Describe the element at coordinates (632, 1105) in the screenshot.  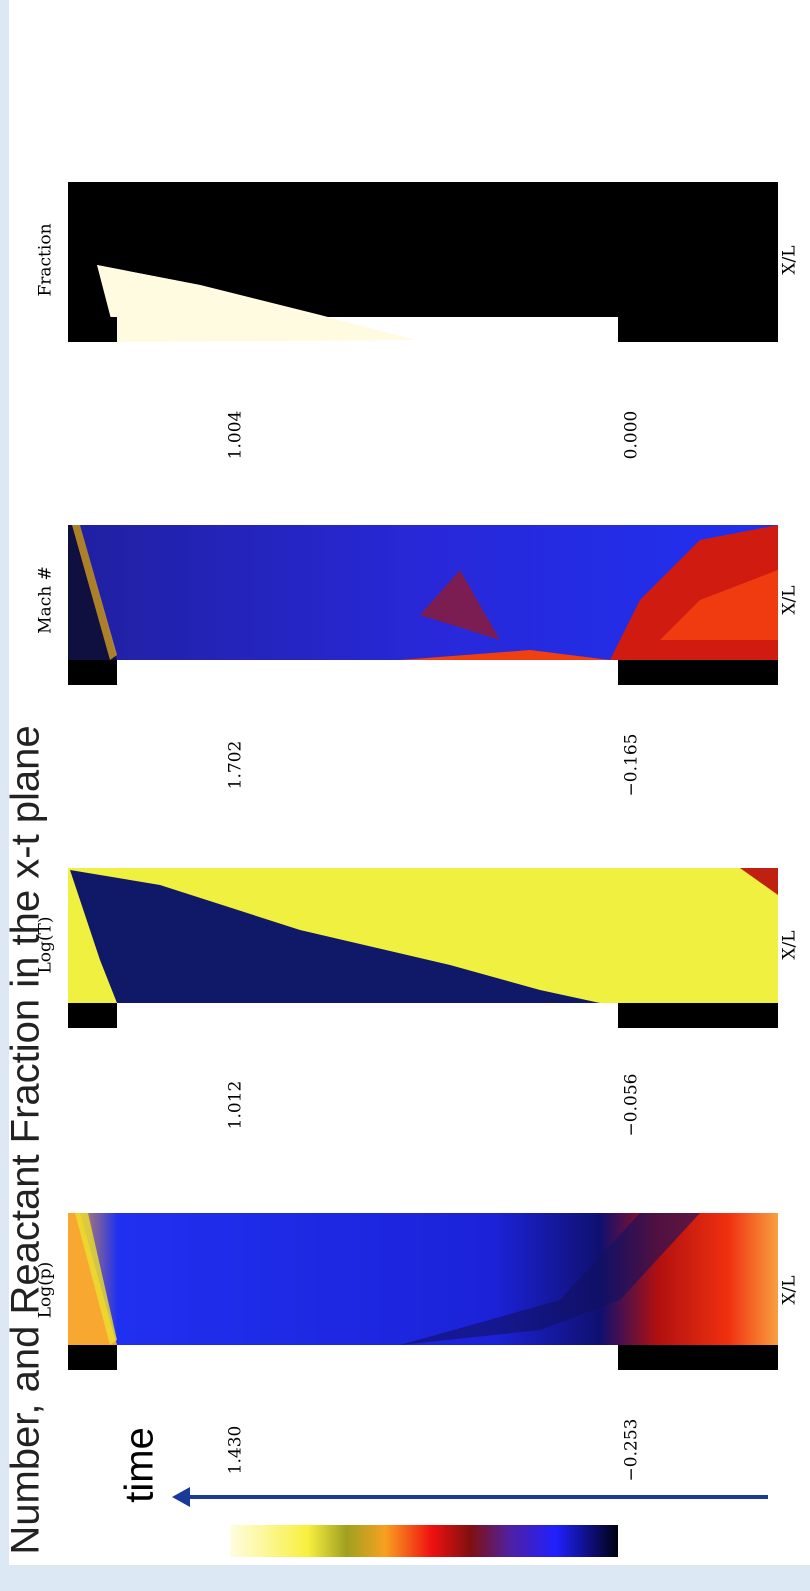
I see `min-value: −0.056` at that location.